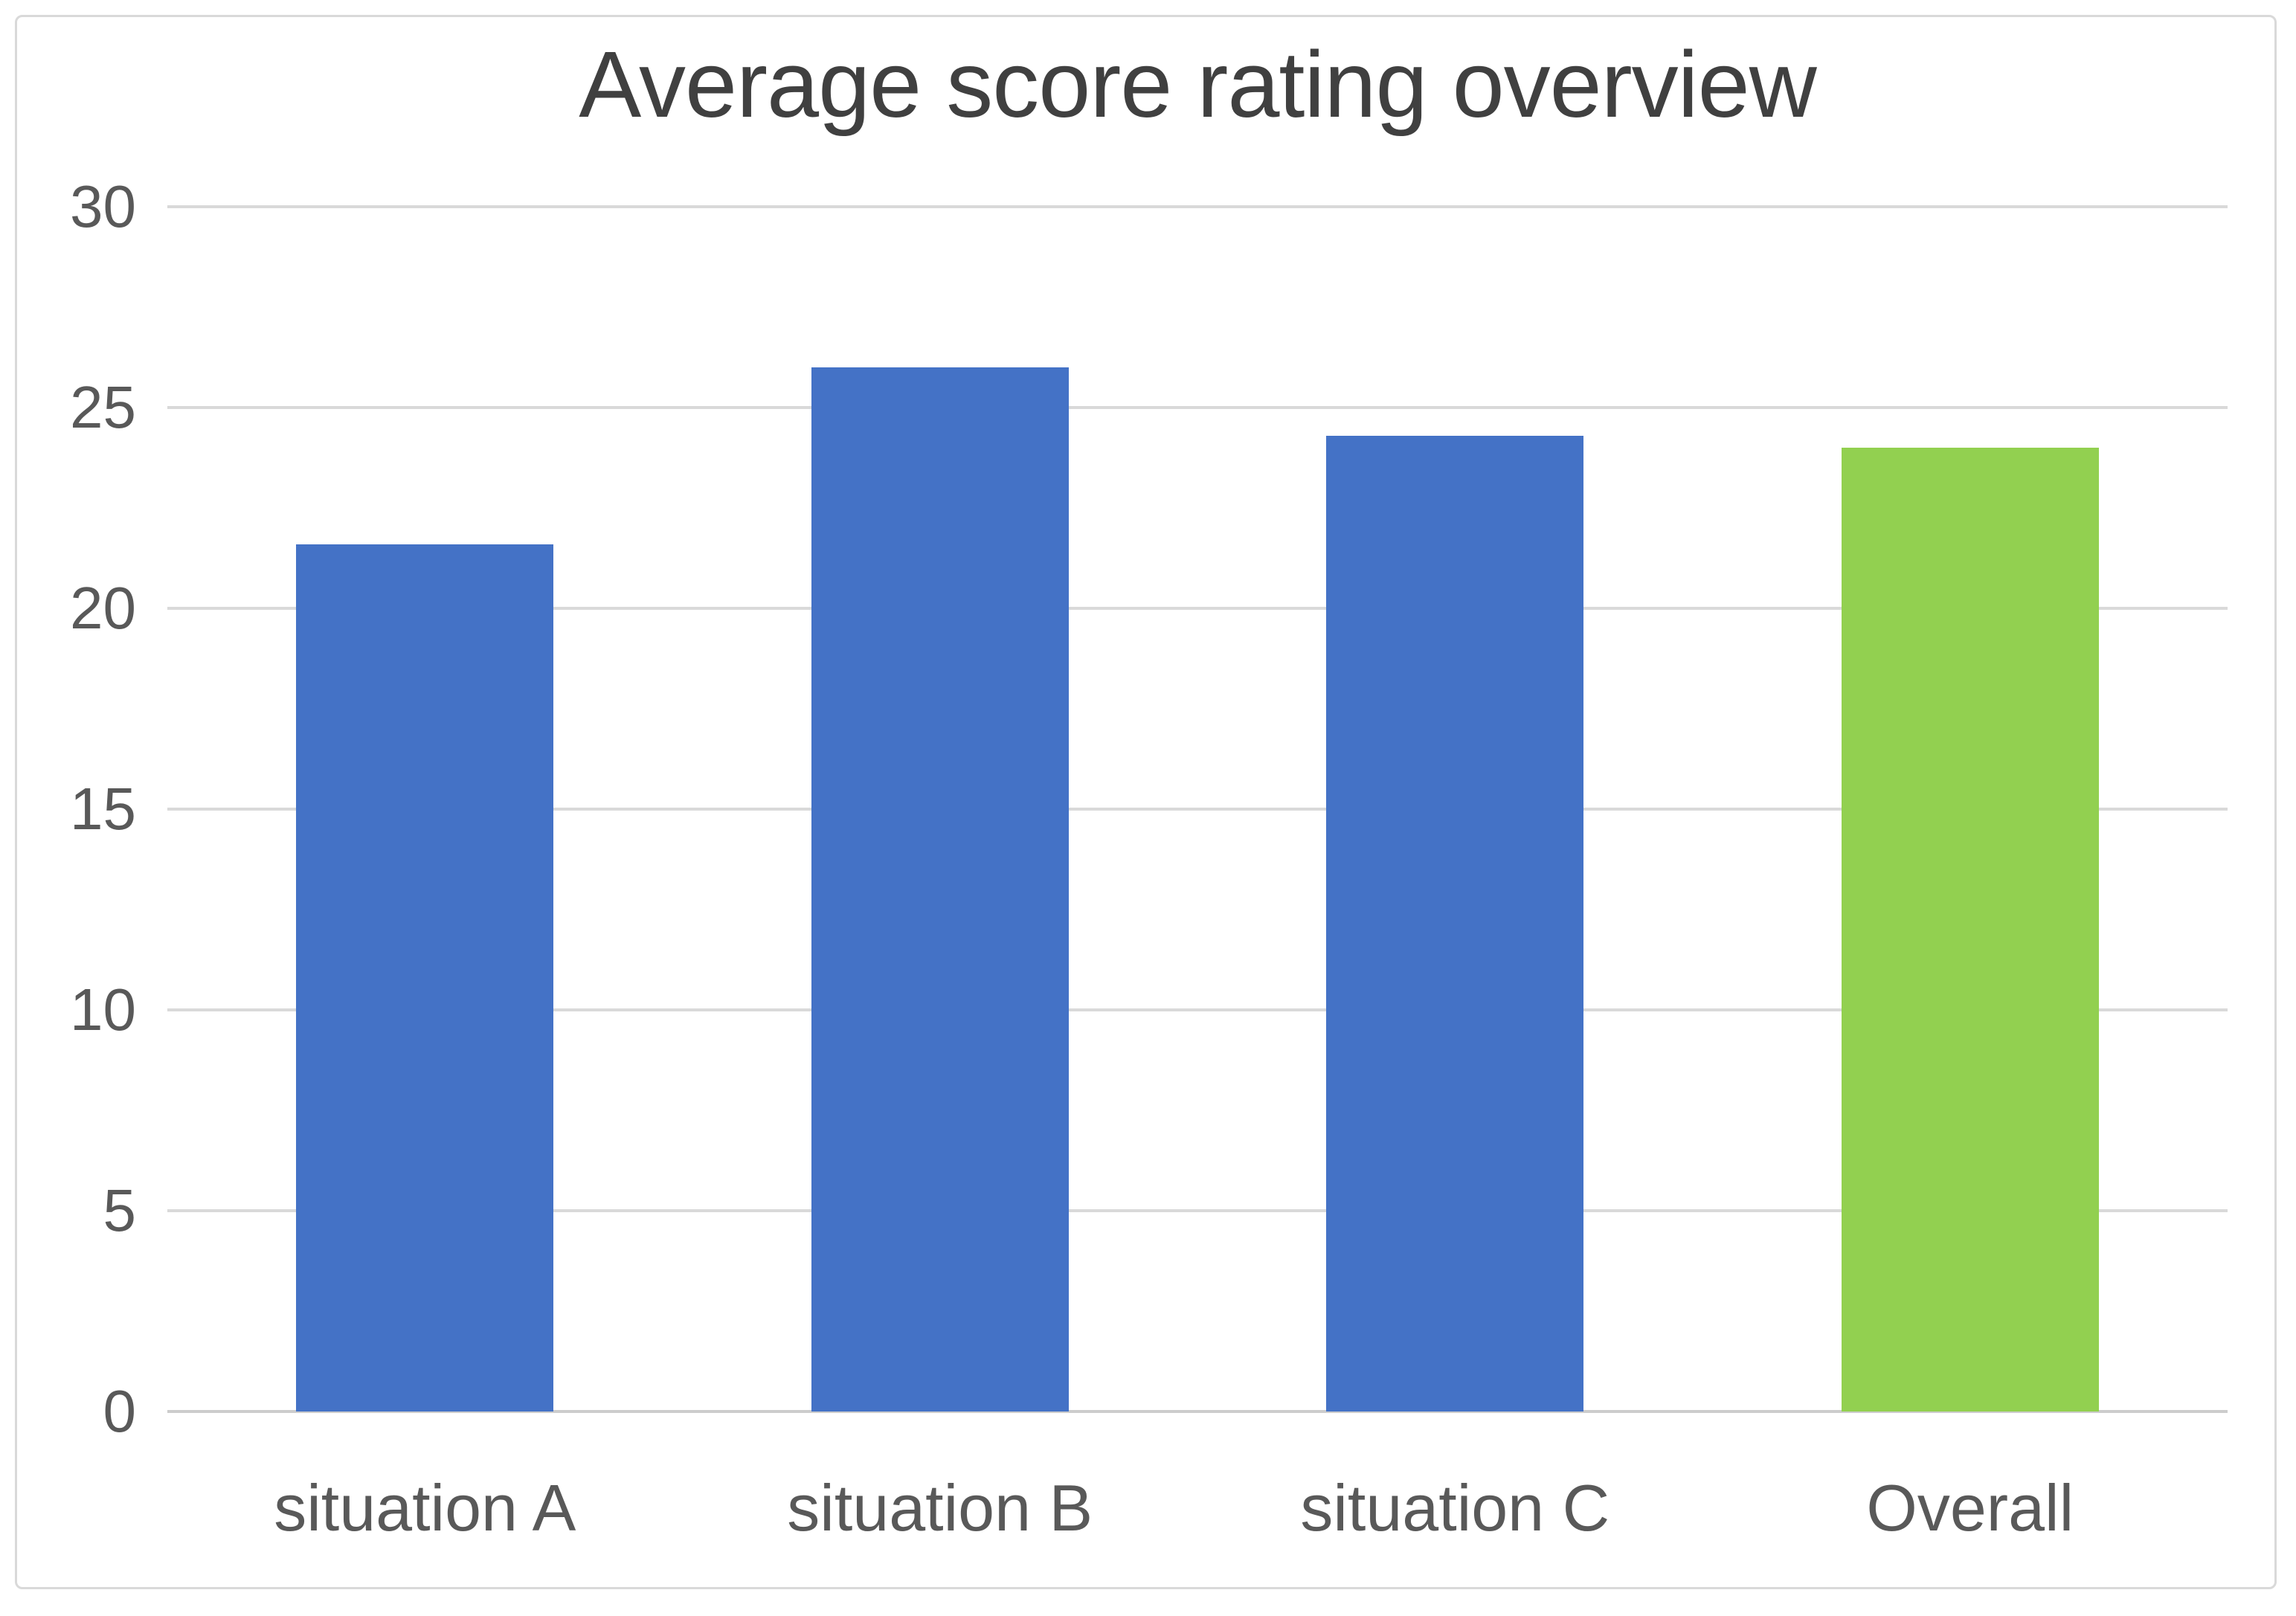 This screenshot has width=2296, height=1616. I want to click on y-tick-label-15: 15, so click(103, 809).